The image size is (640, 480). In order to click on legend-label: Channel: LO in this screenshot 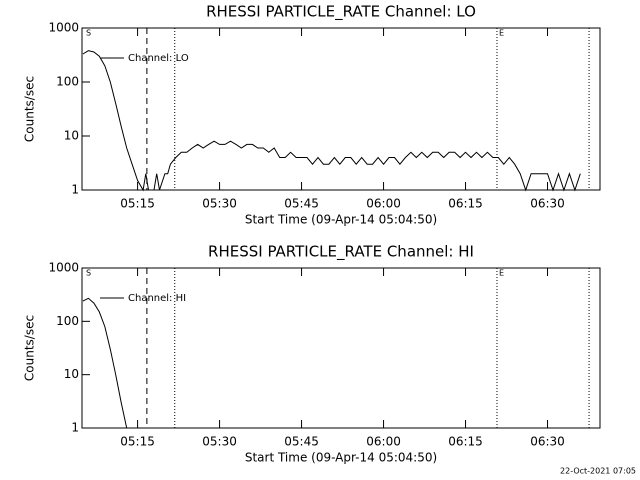, I will do `click(158, 58)`.